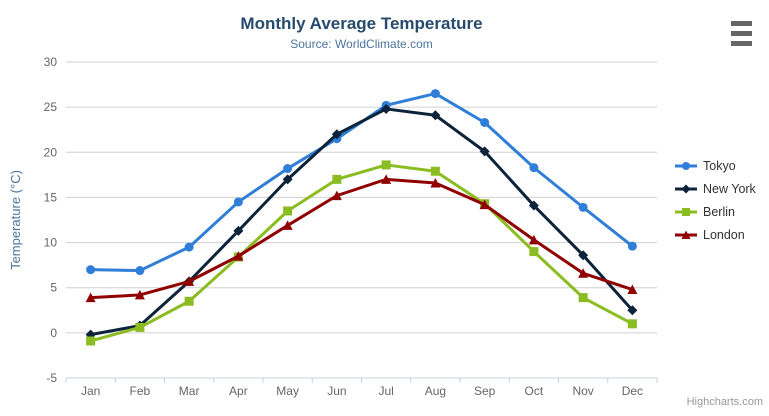 Image resolution: width=769 pixels, height=416 pixels. Describe the element at coordinates (140, 327) in the screenshot. I see `data-point-berlin-feb` at that location.